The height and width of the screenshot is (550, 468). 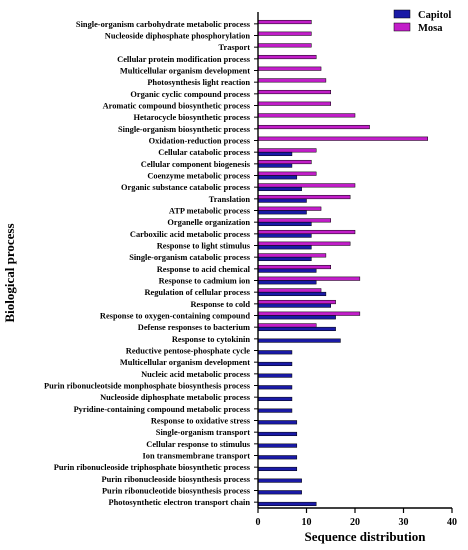 I want to click on category-label: Photosynthetic electron transport chain, so click(x=179, y=502).